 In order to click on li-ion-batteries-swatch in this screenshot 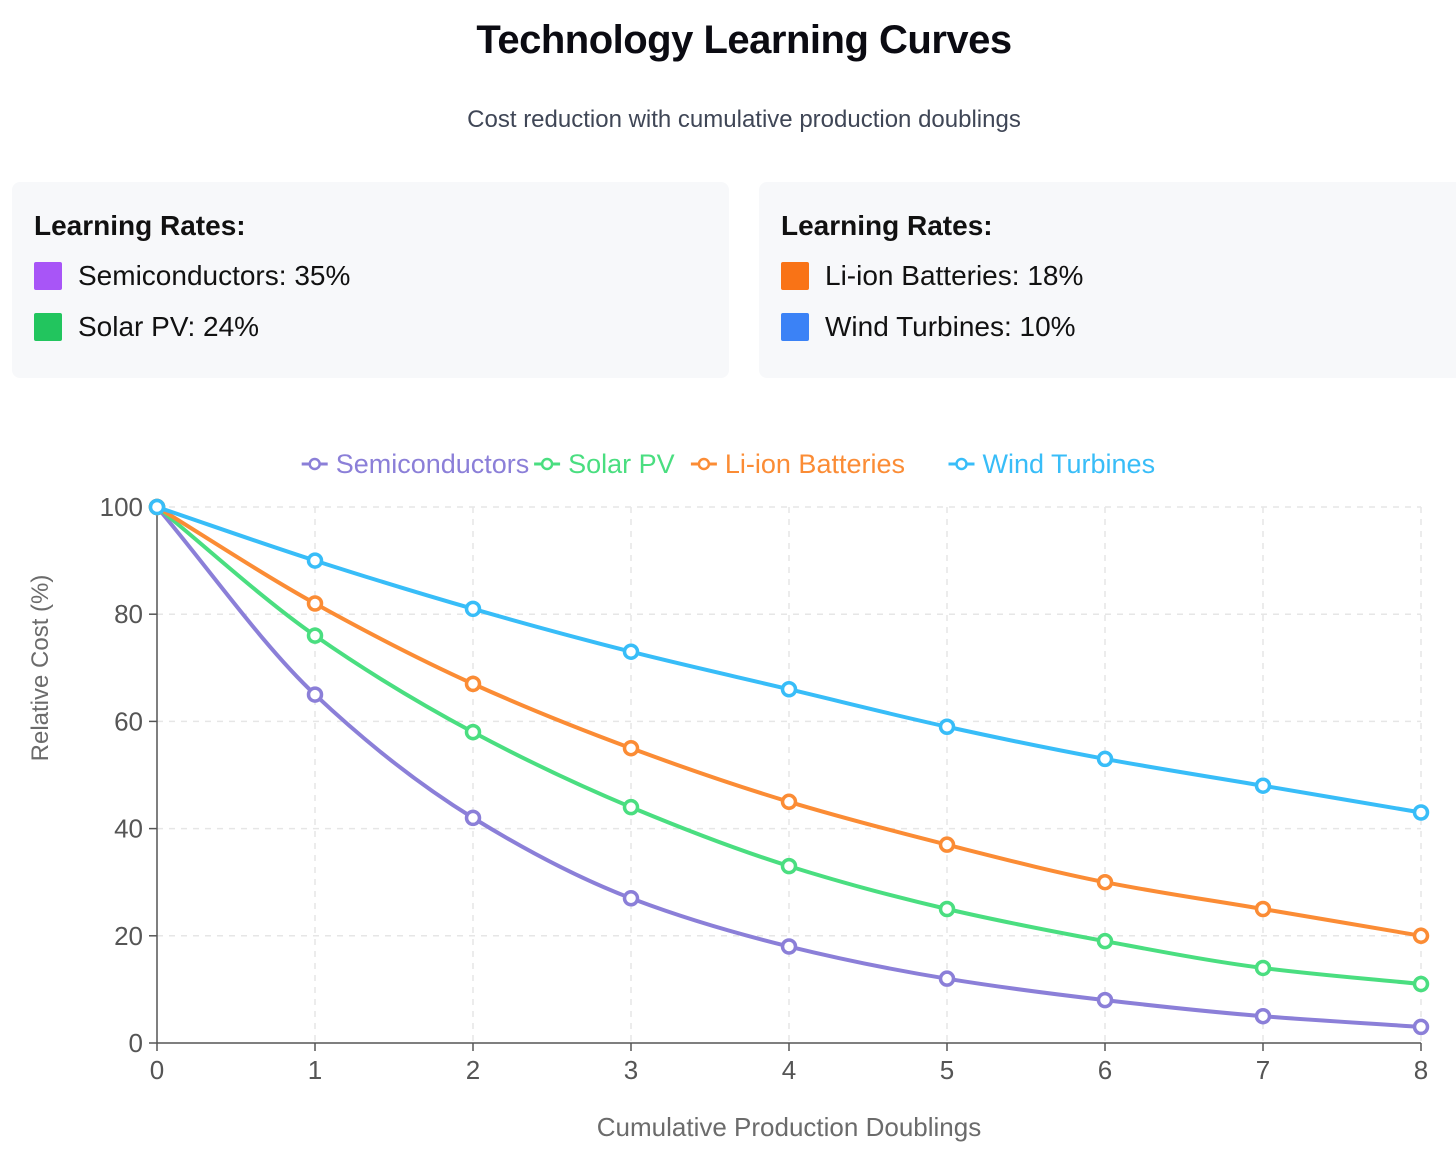, I will do `click(795, 276)`.